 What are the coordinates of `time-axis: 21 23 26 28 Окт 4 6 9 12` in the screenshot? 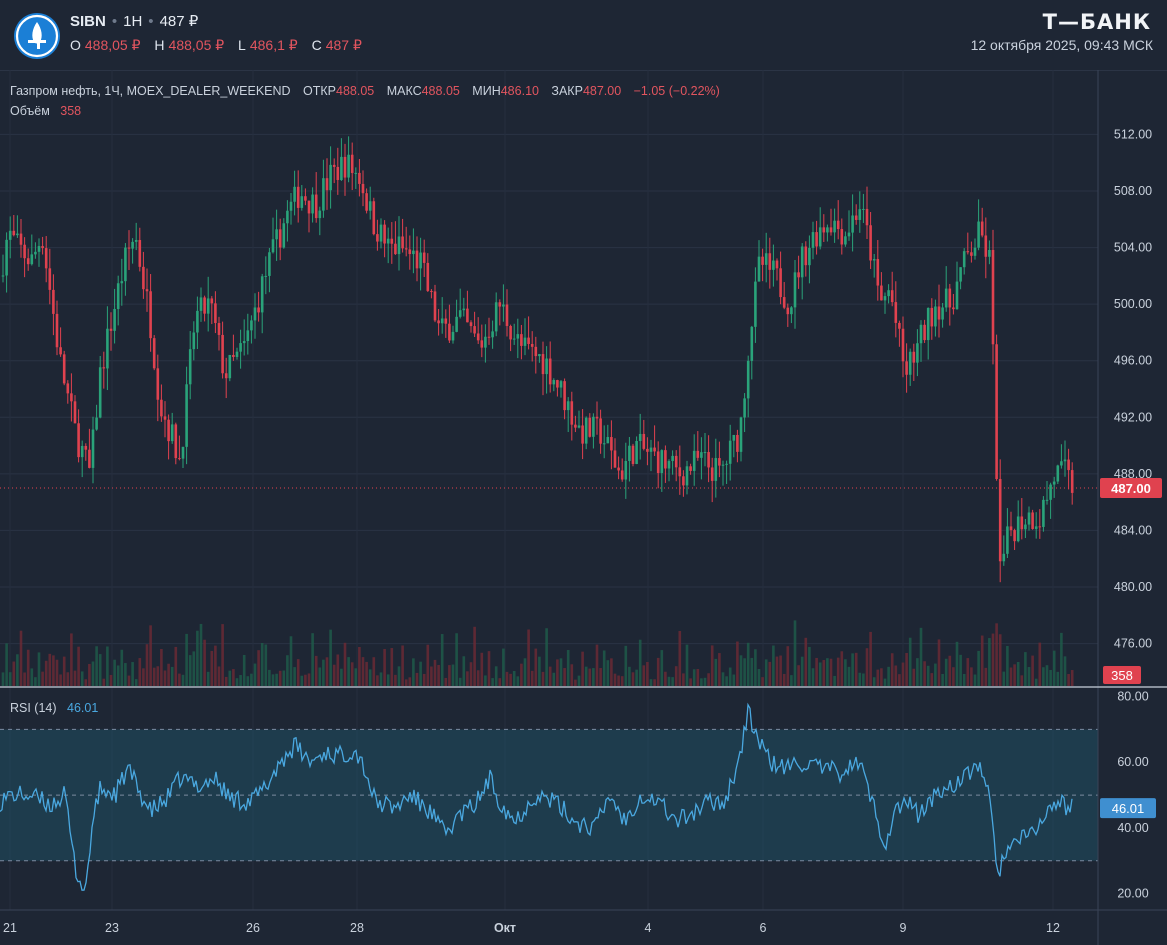 It's located at (583, 922).